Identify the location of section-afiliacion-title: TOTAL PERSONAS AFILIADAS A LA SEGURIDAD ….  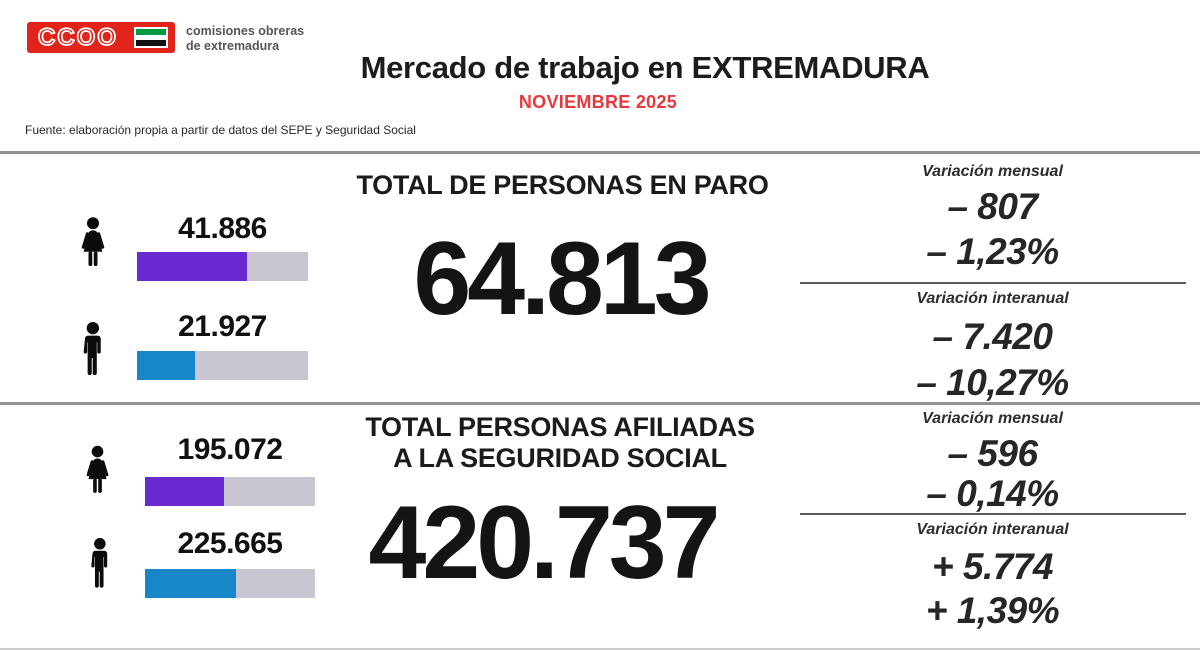
(560, 443).